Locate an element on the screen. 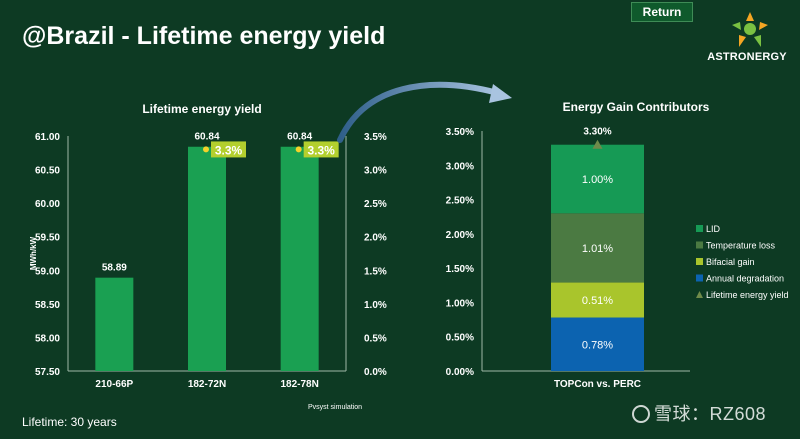  chart2-title: Energy Gain Contributors is located at coordinates (636, 107).